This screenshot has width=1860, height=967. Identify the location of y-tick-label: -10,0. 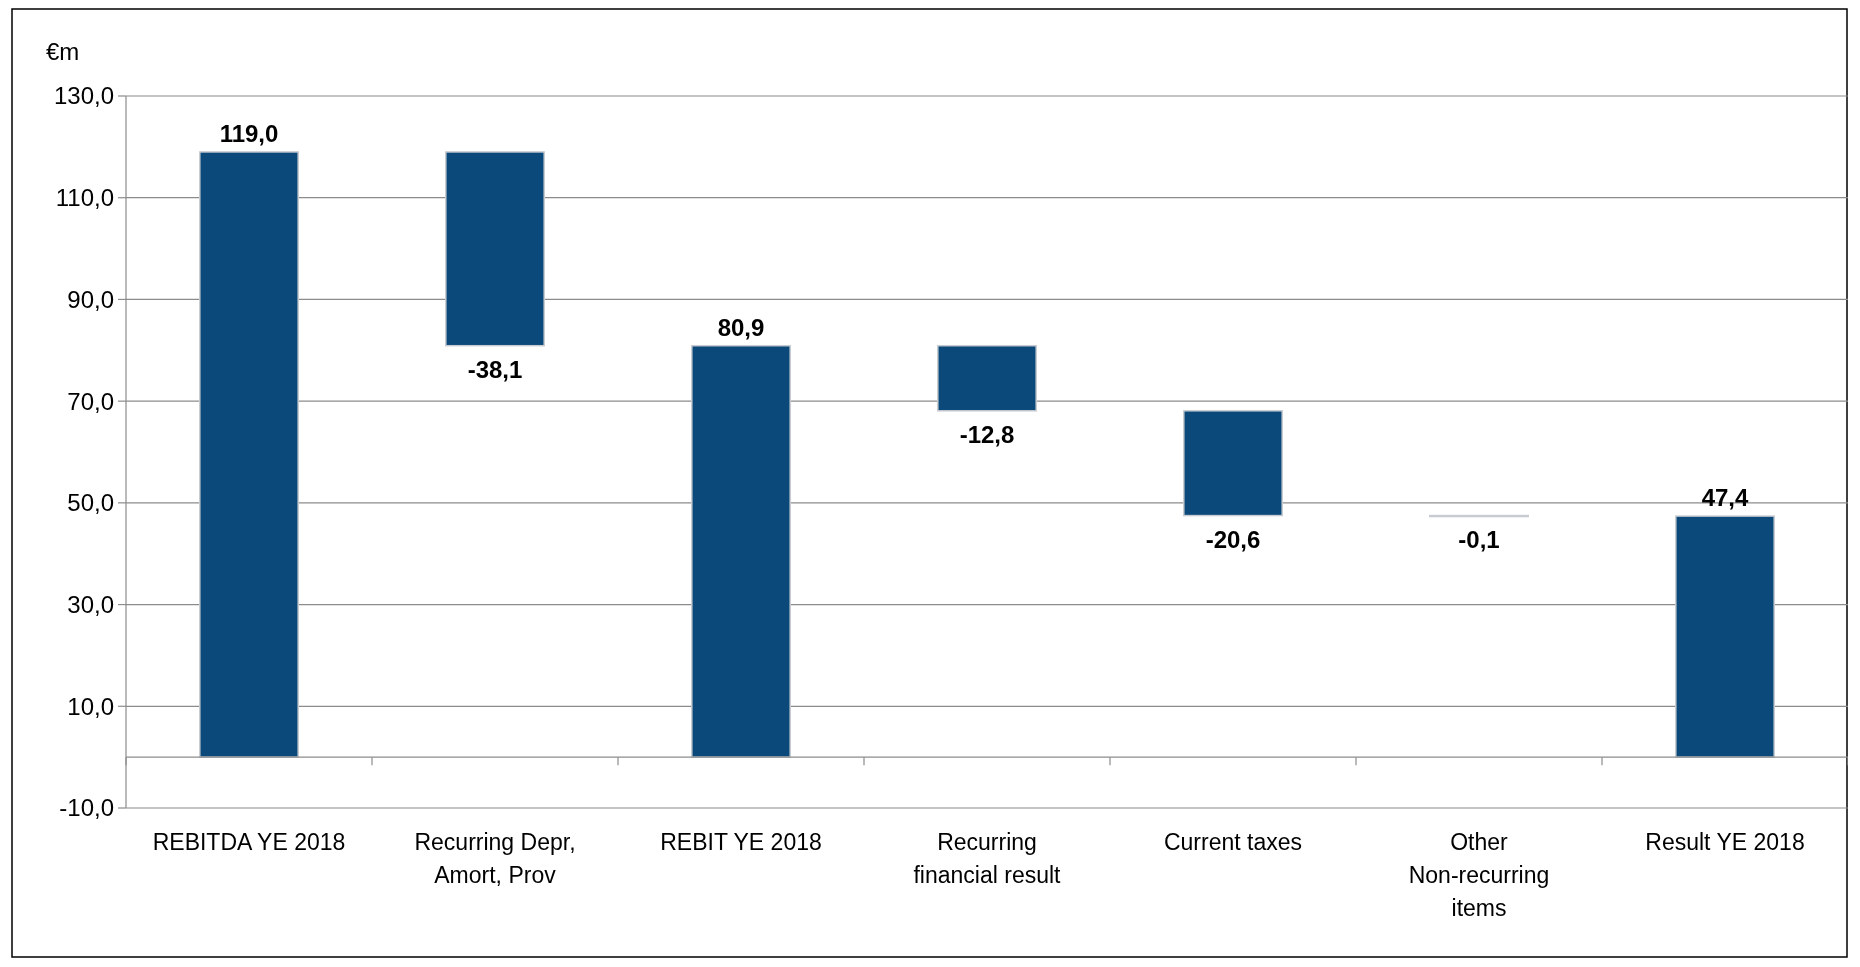
(86, 808).